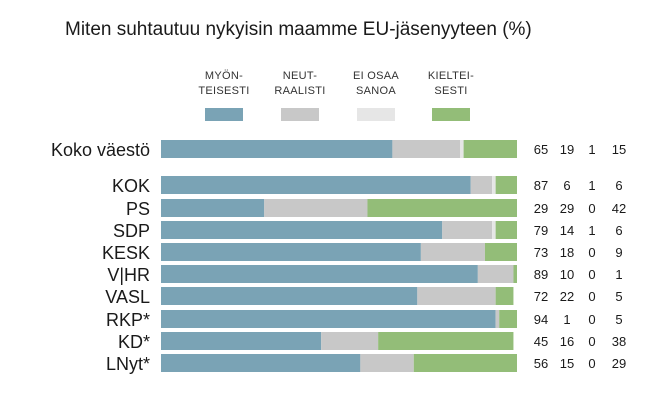 The height and width of the screenshot is (409, 663). What do you see at coordinates (567, 230) in the screenshot?
I see `value-label: 14` at bounding box center [567, 230].